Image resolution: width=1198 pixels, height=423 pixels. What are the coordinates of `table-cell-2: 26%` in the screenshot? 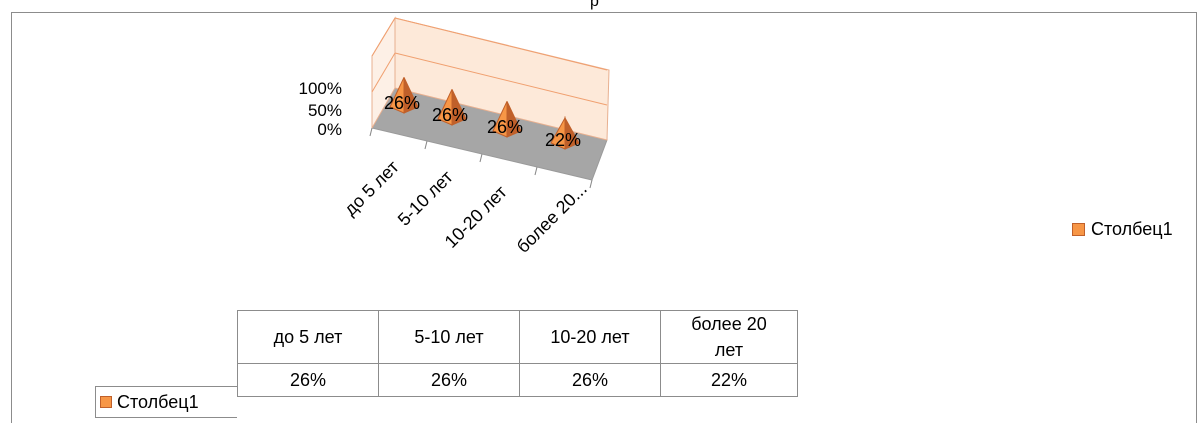 It's located at (590, 380).